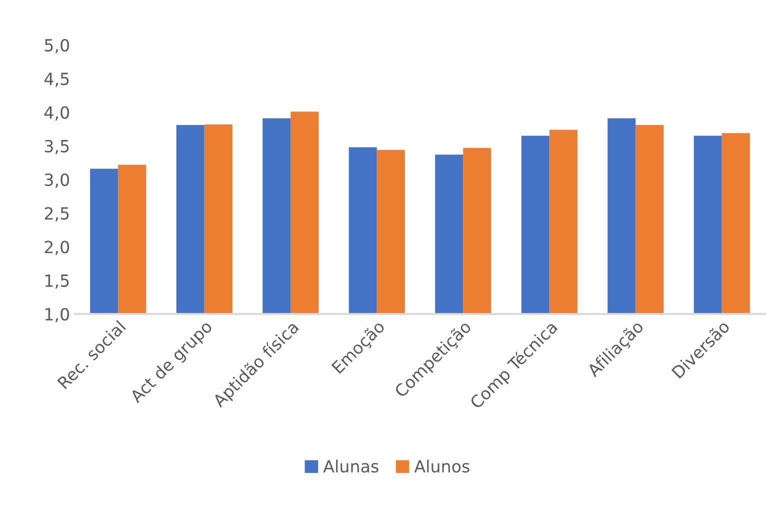 The width and height of the screenshot is (775, 506). Describe the element at coordinates (350, 466) in the screenshot. I see `legend-label: Alunas` at that location.